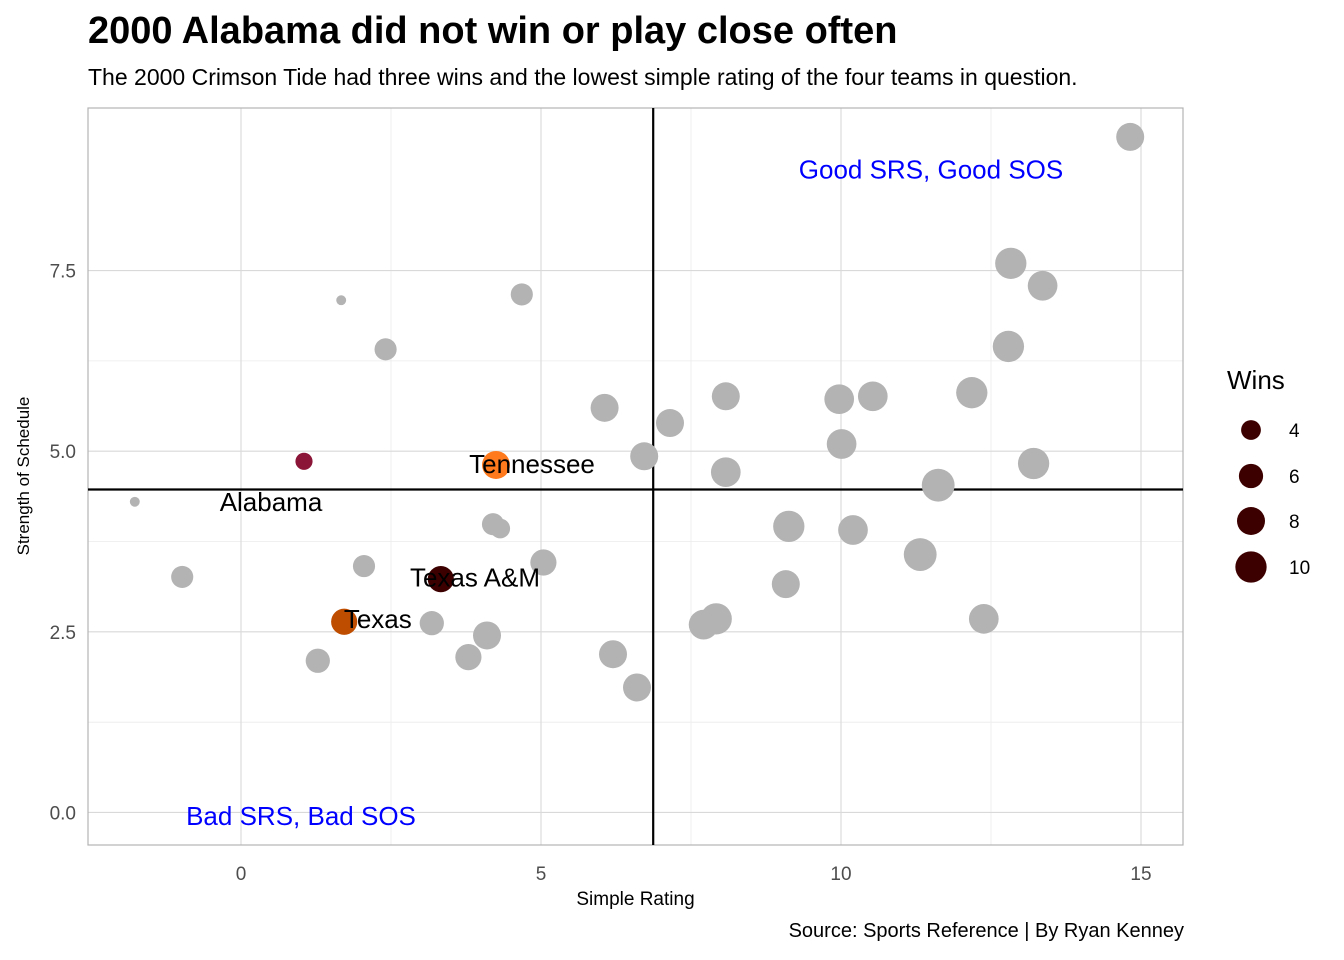 This screenshot has width=1344, height=960. What do you see at coordinates (1294, 522) in the screenshot?
I see `legend-label: 8` at bounding box center [1294, 522].